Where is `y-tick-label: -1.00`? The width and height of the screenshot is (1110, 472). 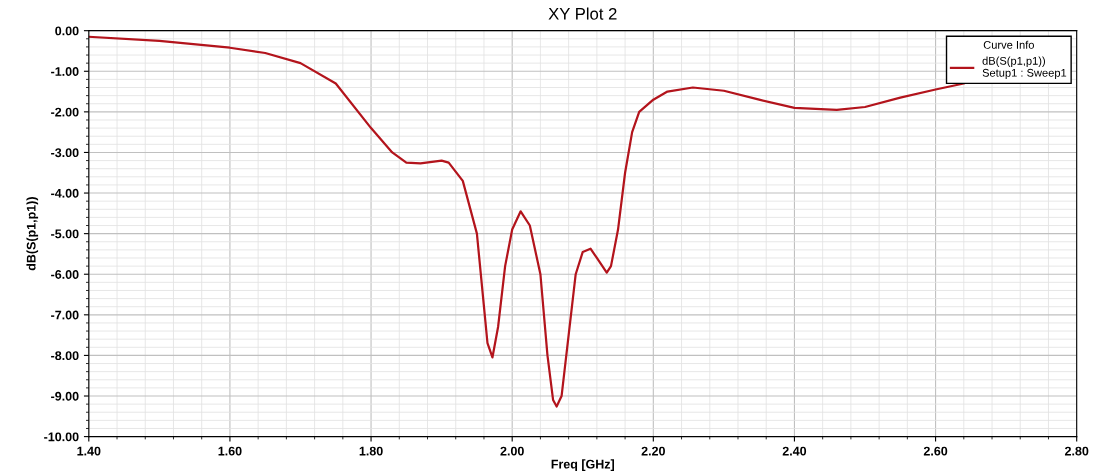
y-tick-label: -1.00 is located at coordinates (65, 71).